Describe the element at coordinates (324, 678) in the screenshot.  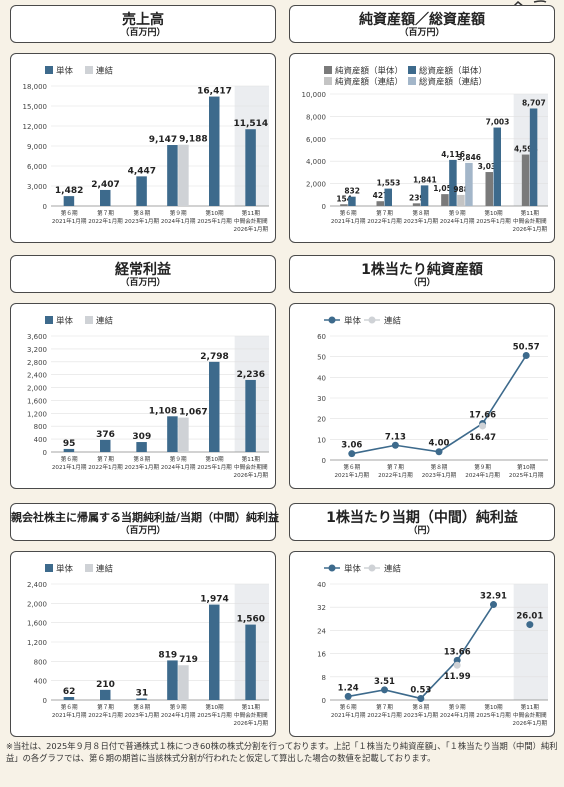
I see `y-tick-label: 8` at that location.